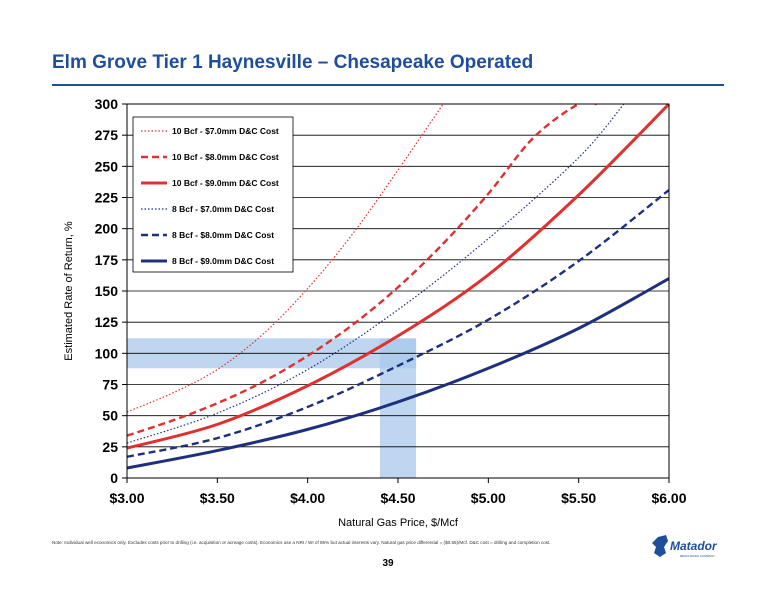 This screenshot has width=776, height=600. Describe the element at coordinates (398, 523) in the screenshot. I see `x-axis-label: Natural Gas Price, $/Mcf` at that location.